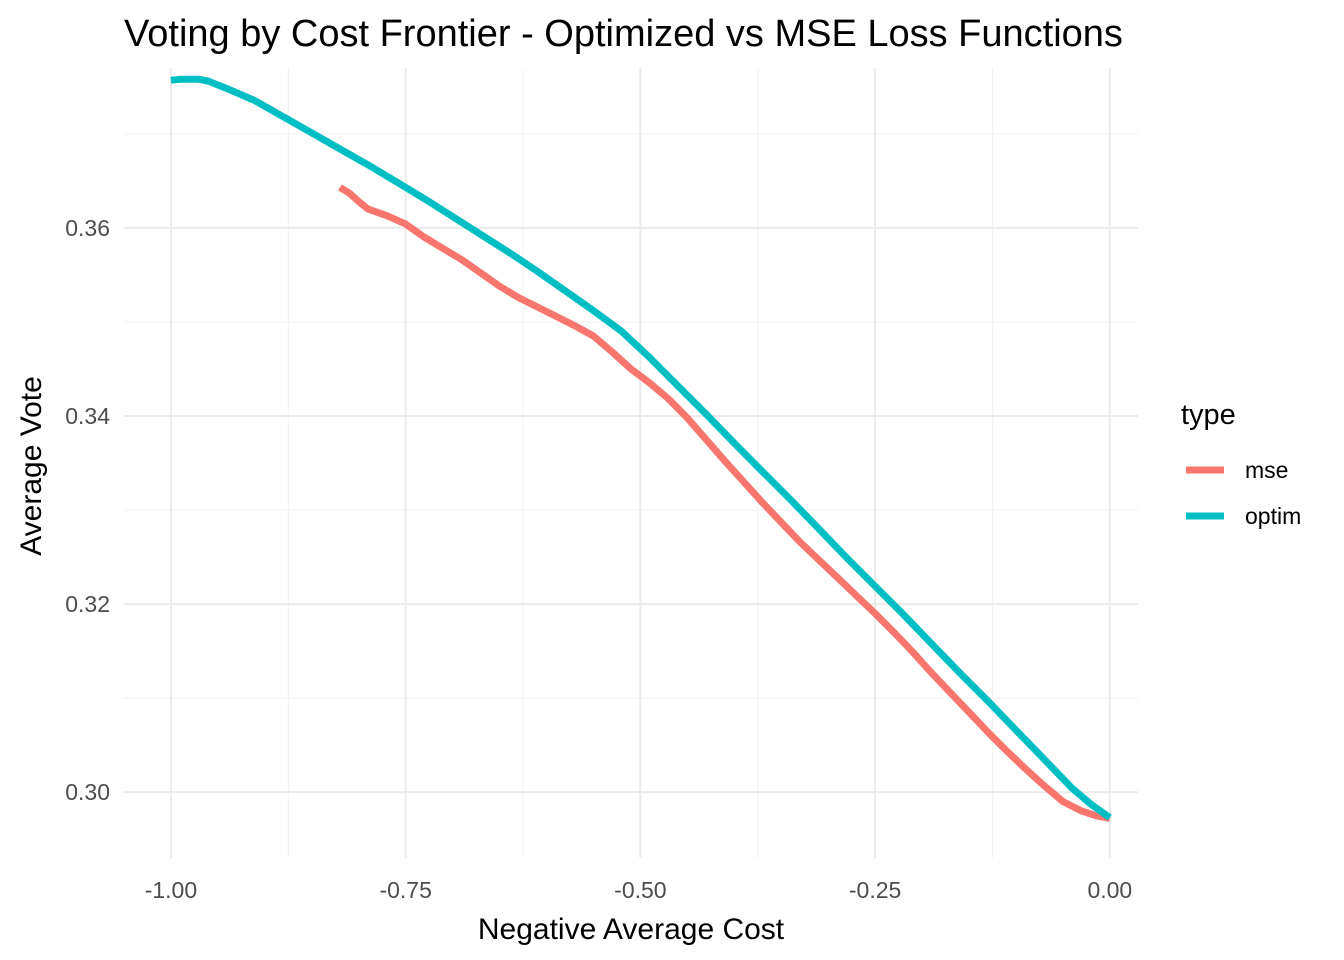 This screenshot has width=1344, height=960. What do you see at coordinates (171, 890) in the screenshot?
I see `x-tick-label: -1.00` at bounding box center [171, 890].